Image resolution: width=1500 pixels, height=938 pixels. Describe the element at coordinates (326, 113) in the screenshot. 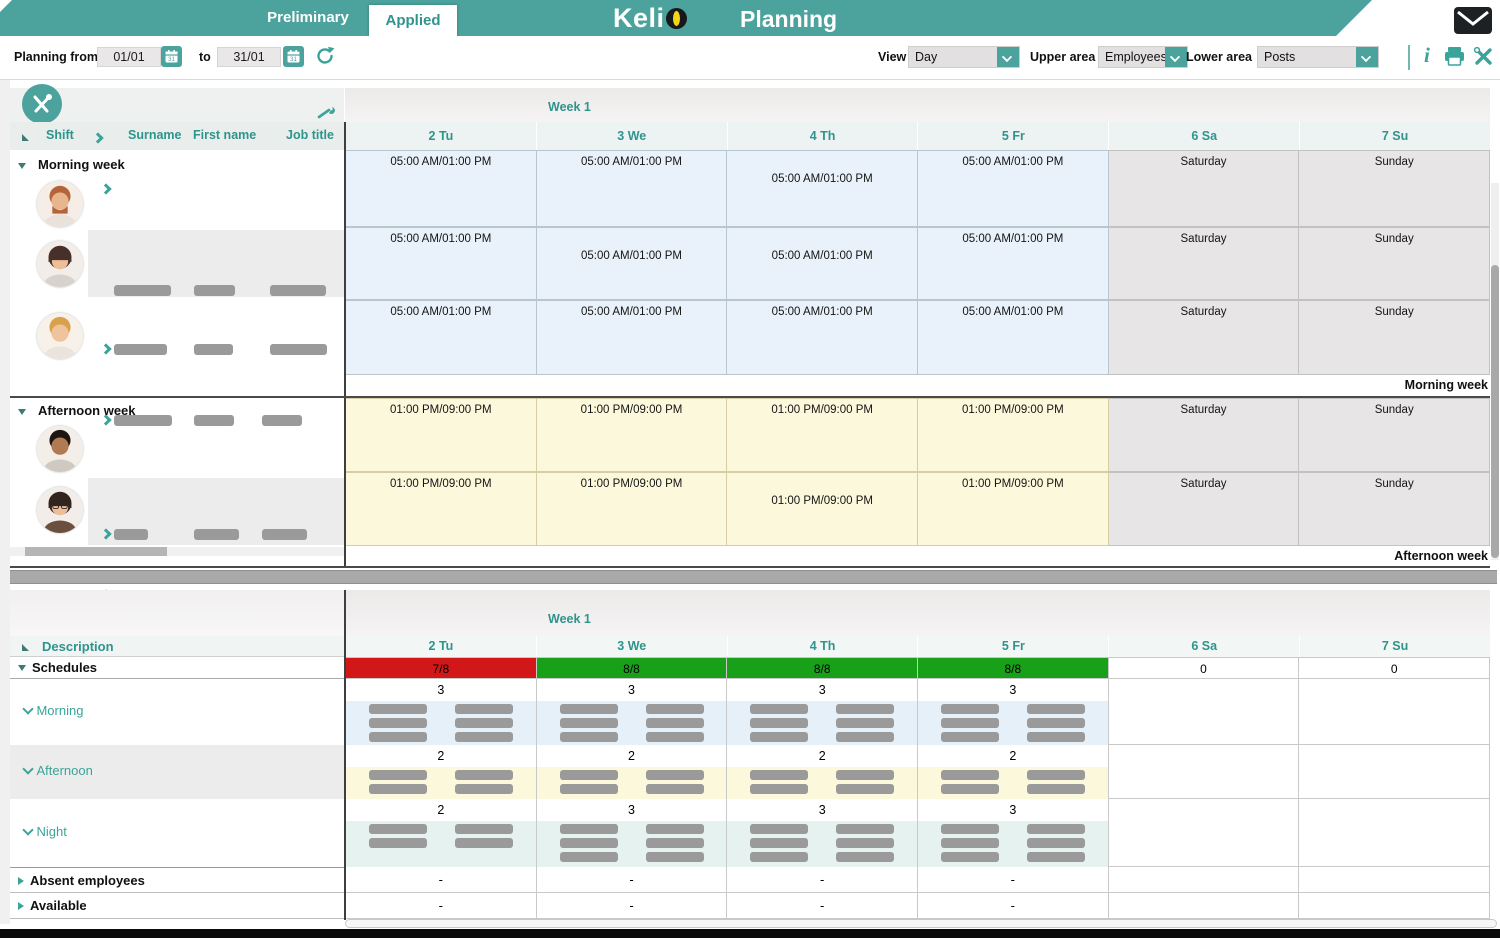

I see `wrench-icon` at that location.